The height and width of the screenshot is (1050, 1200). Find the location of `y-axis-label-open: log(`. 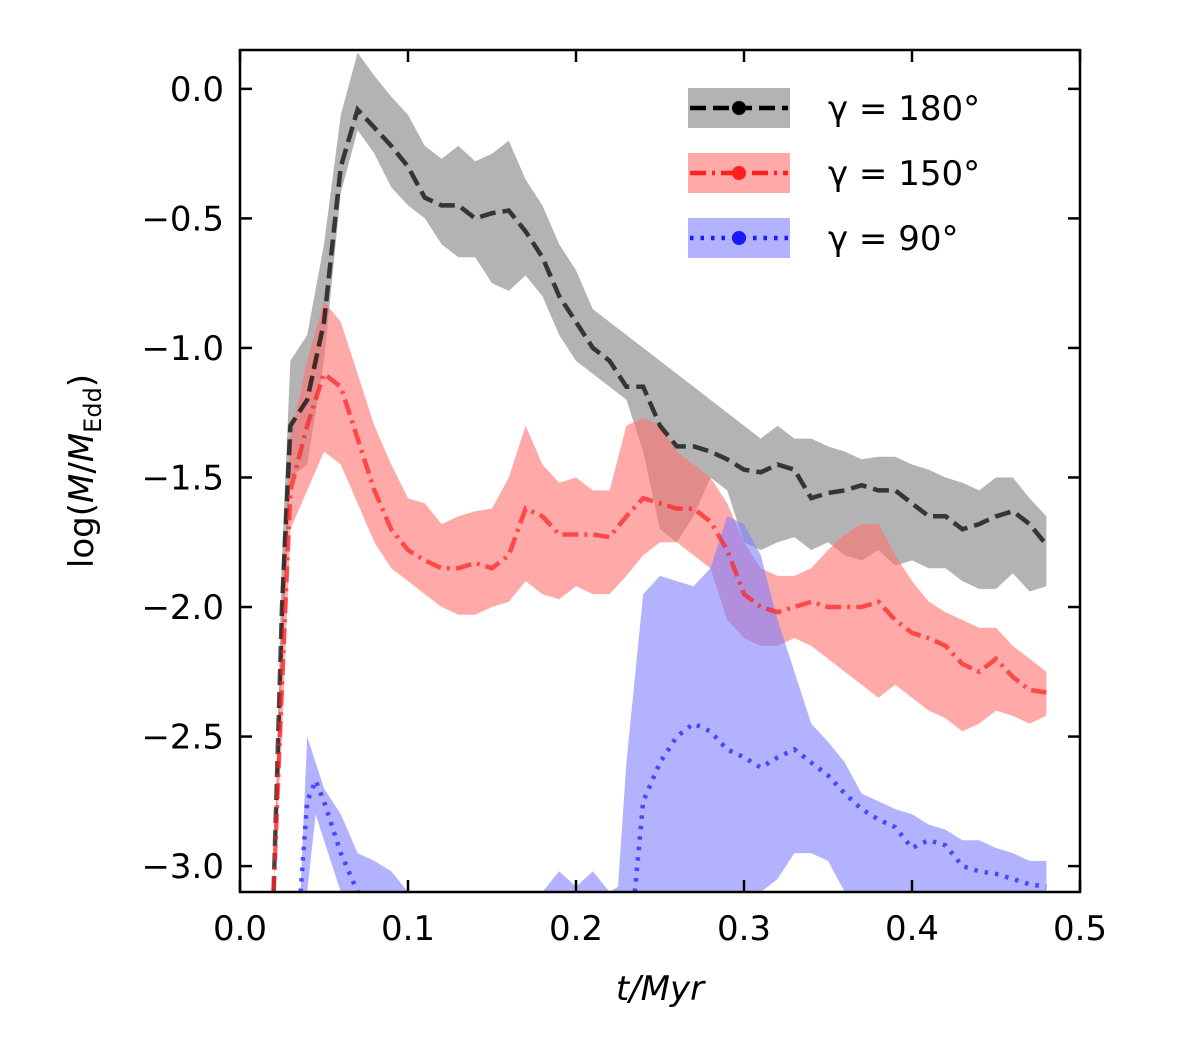

y-axis-label-open: log( is located at coordinates (82, 535).